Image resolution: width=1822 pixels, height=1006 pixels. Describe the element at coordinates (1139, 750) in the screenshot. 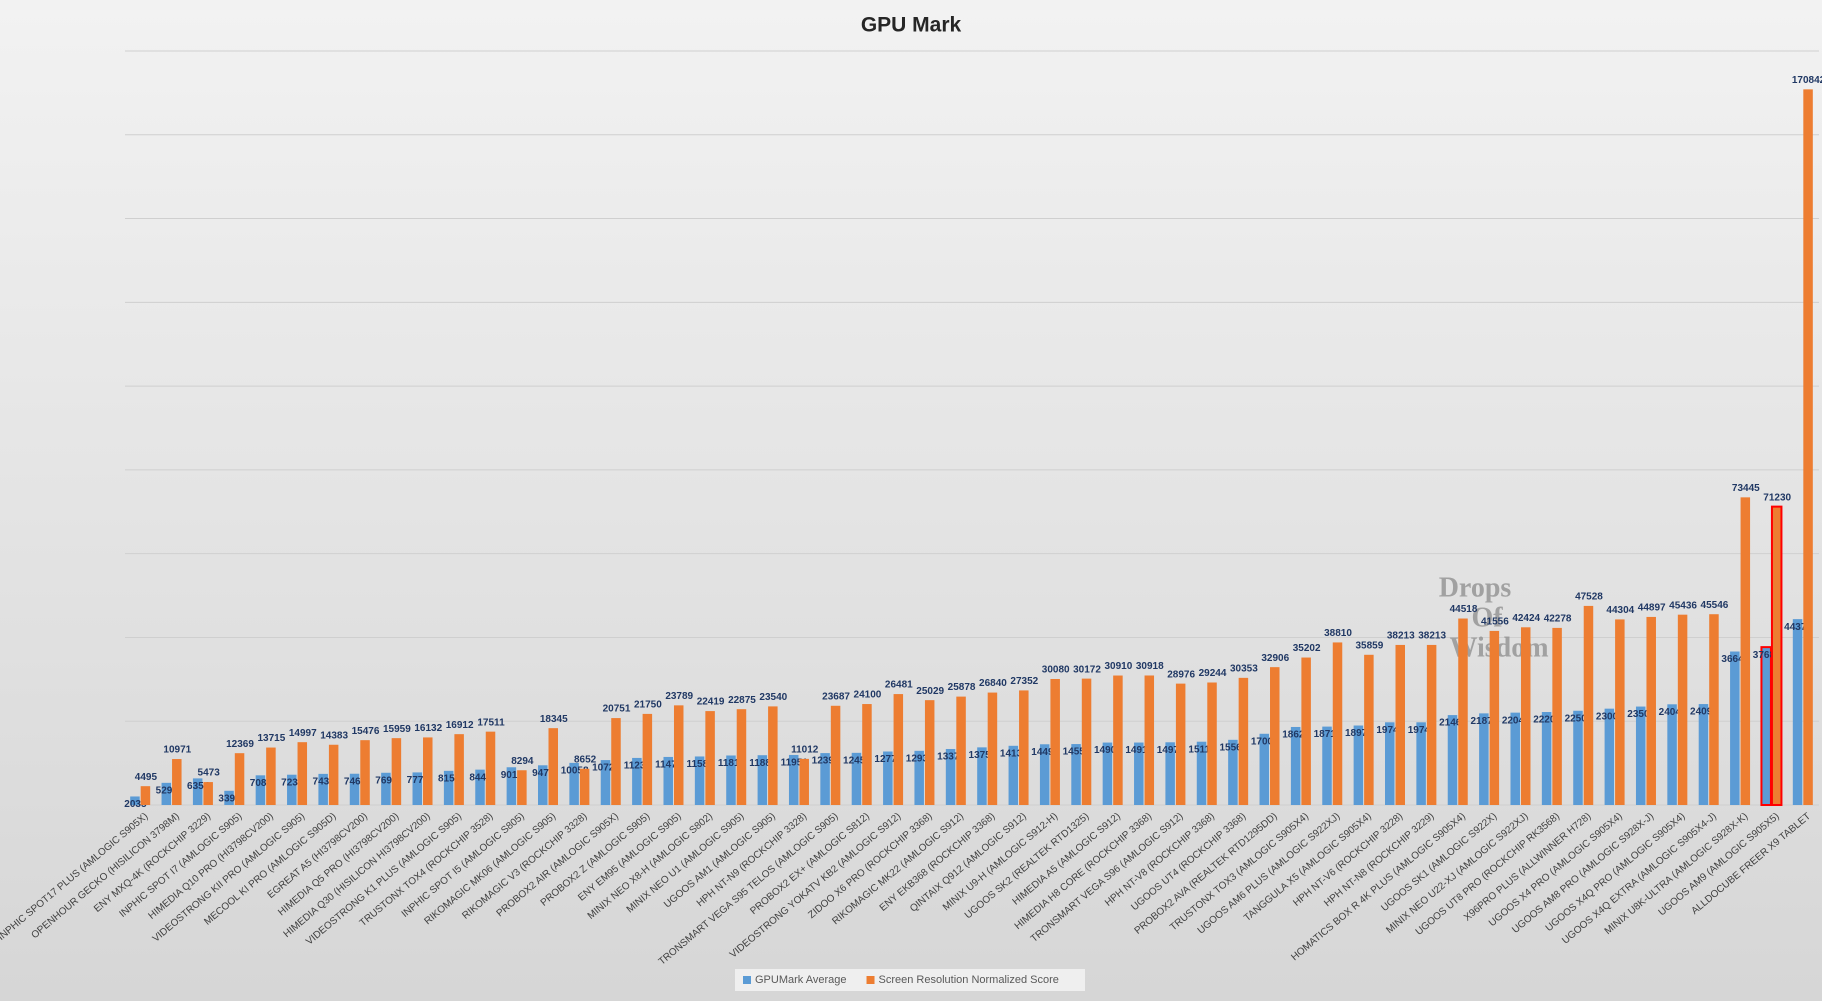

I see `data-label: 14910` at that location.